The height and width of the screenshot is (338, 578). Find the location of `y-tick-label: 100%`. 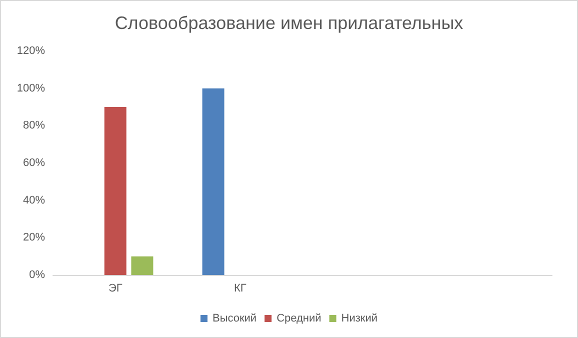

y-tick-label: 100% is located at coordinates (31, 88).